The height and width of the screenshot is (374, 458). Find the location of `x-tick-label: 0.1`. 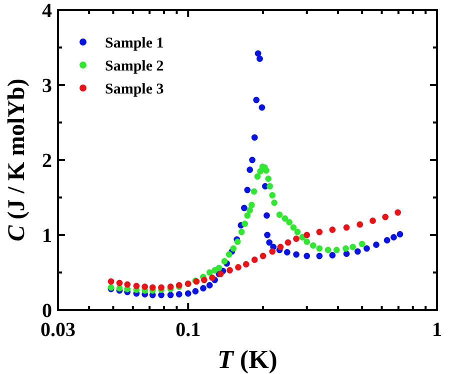

x-tick-label: 0.1 is located at coordinates (188, 330).